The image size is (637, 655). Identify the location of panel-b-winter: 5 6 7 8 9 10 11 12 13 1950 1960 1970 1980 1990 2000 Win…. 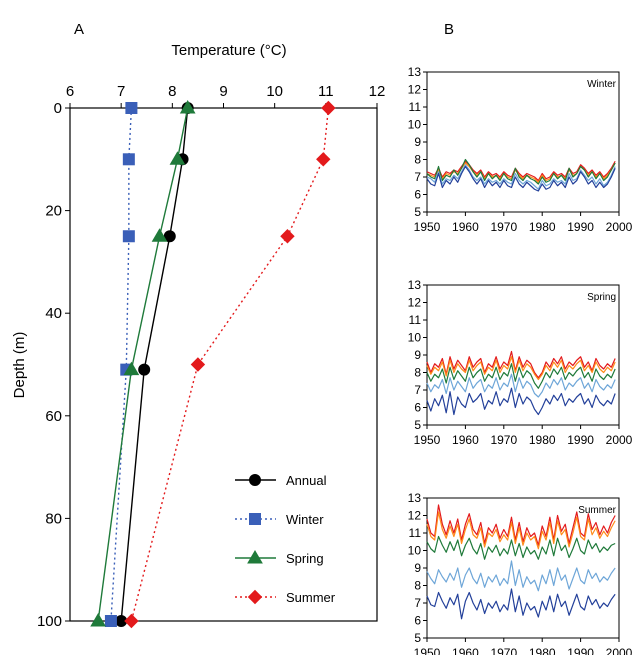
(520, 149).